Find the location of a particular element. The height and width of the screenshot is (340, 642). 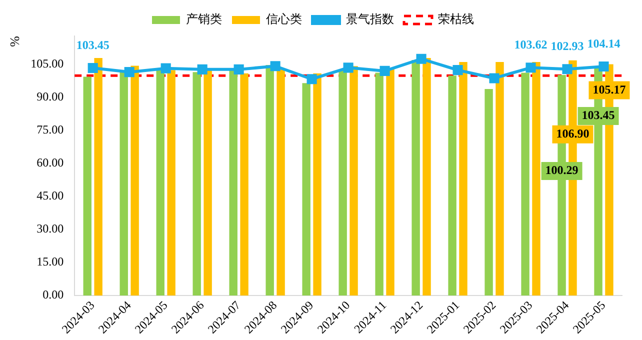

data-label: 105.17 is located at coordinates (609, 89).